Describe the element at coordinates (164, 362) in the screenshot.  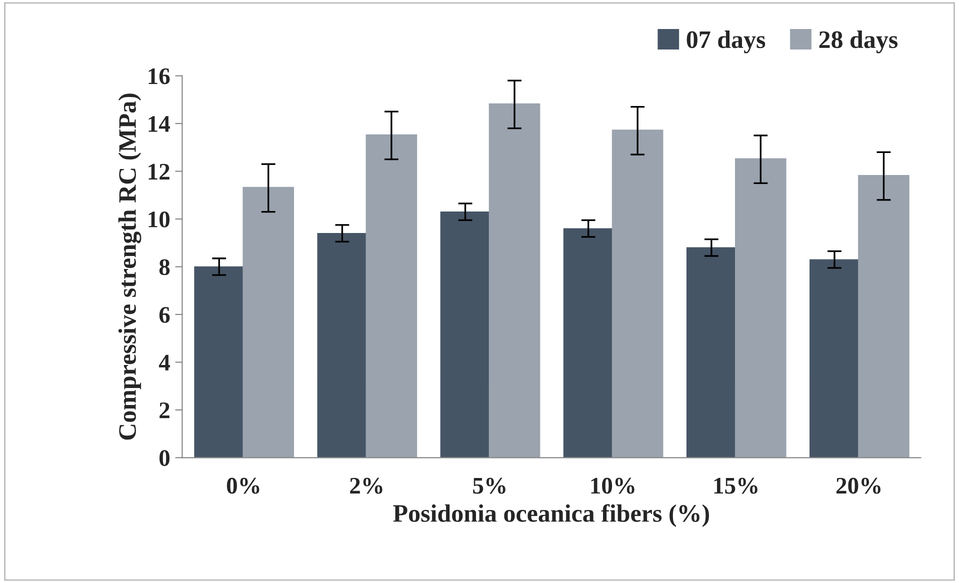
I see `y-tick-label: 4` at that location.